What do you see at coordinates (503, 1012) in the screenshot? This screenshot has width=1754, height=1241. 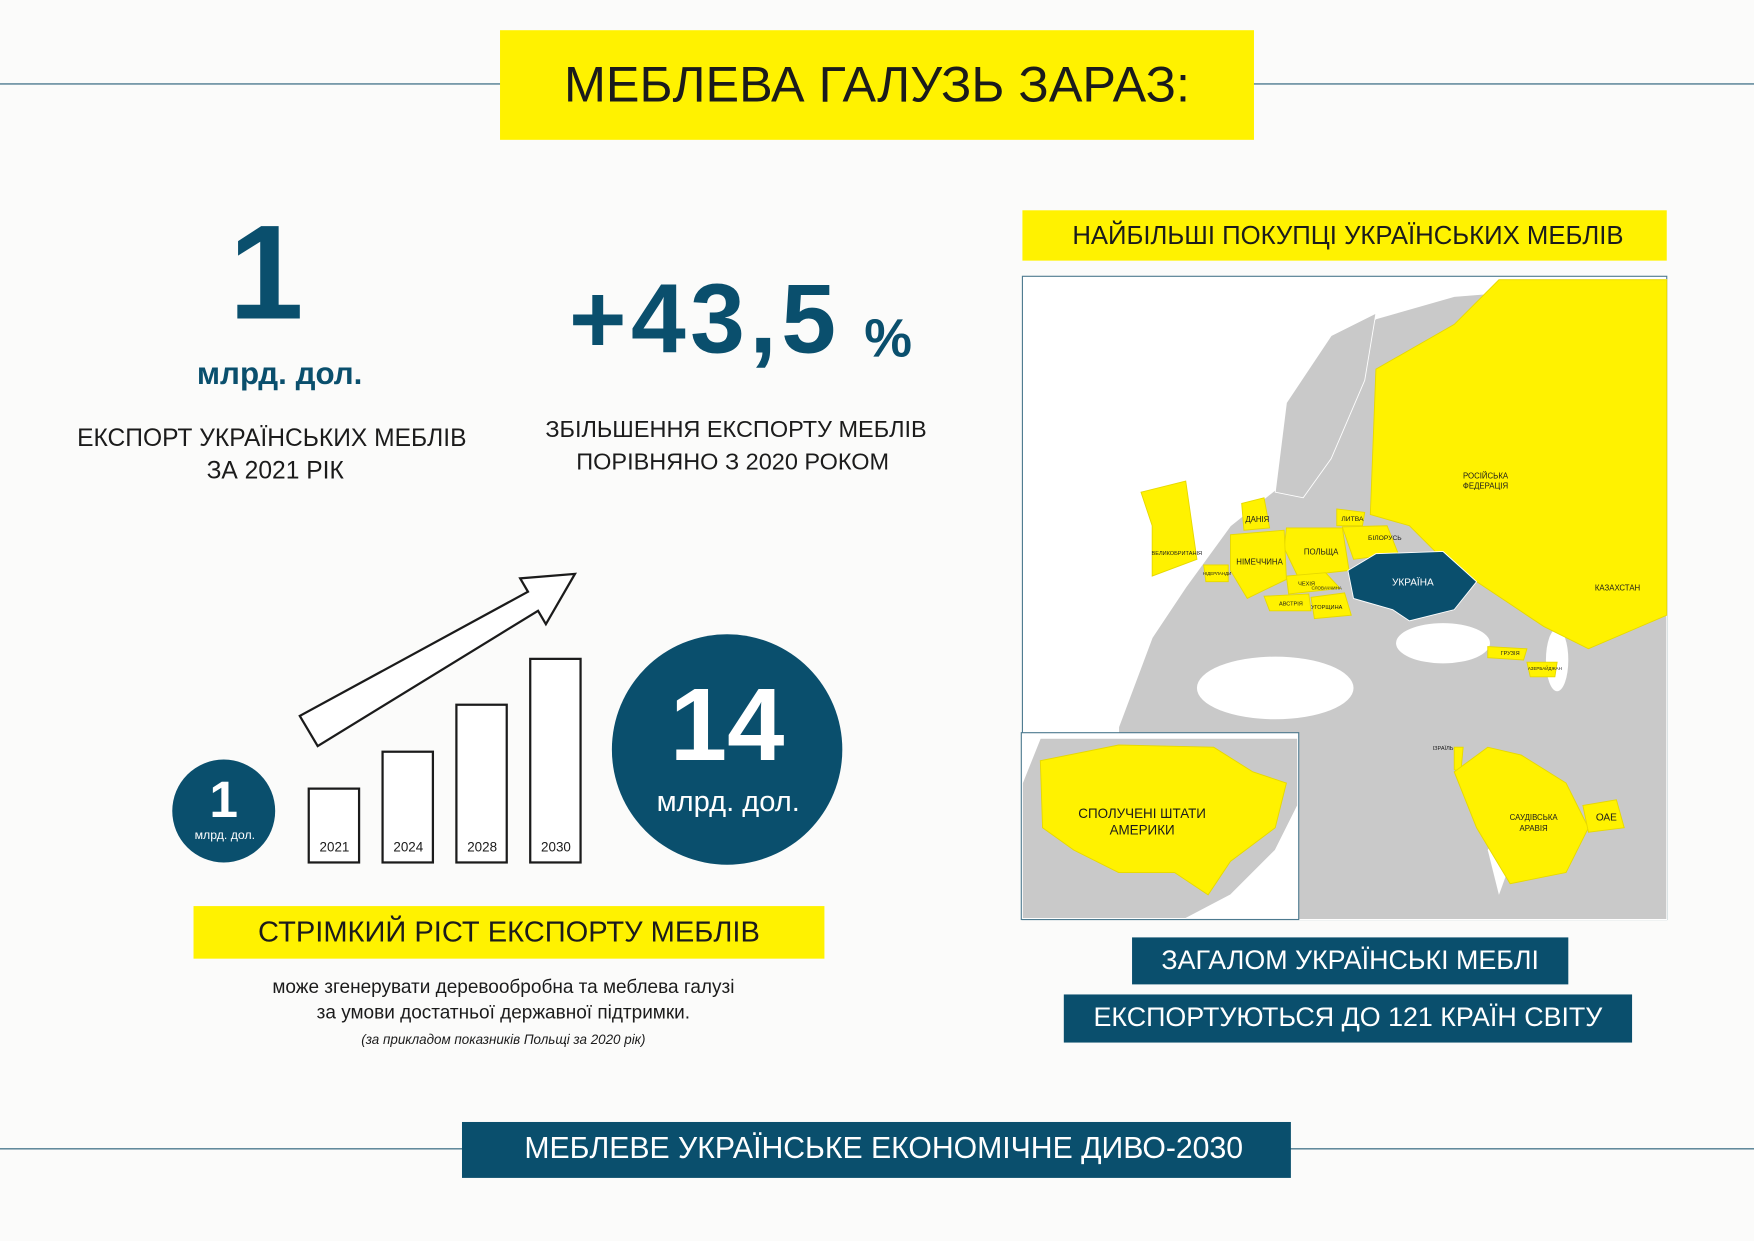 I see `growth-line: за умови достатньої державної підтримки.` at bounding box center [503, 1012].